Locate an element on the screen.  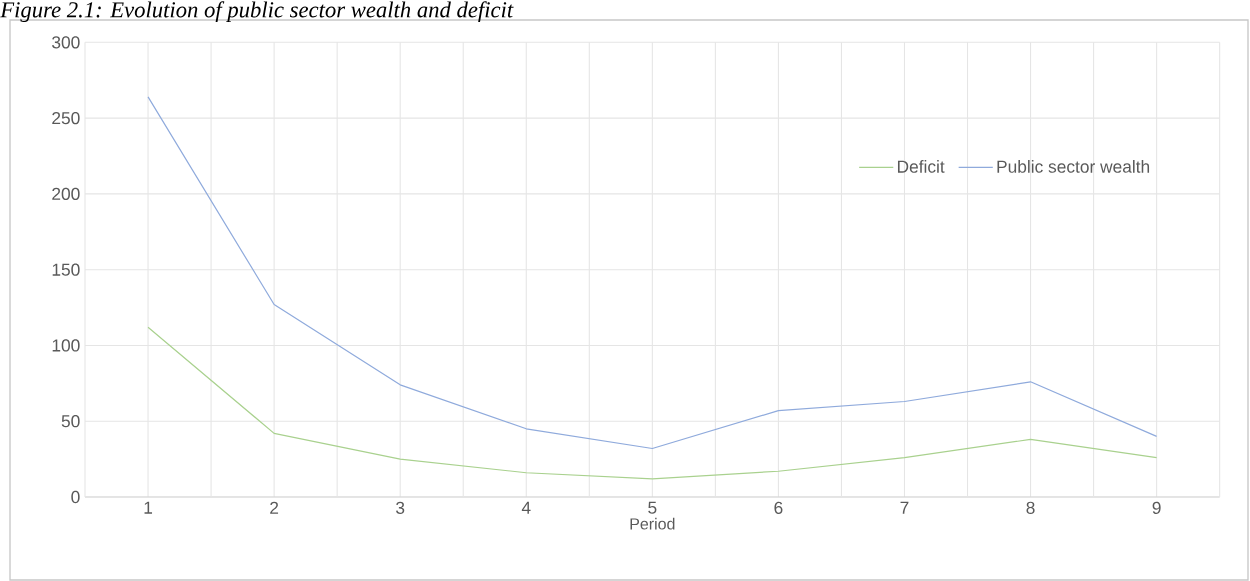
x-tick-label: 9 is located at coordinates (1156, 507).